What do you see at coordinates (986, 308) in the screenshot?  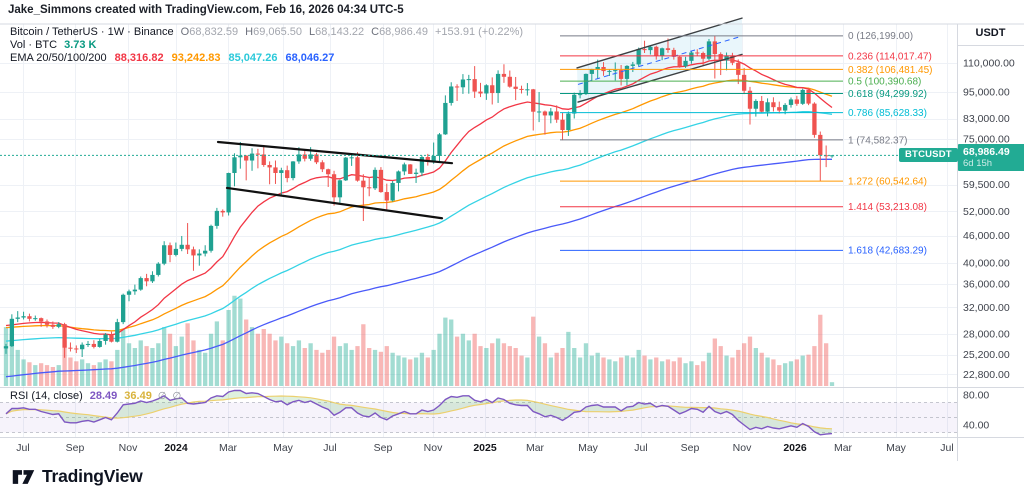 I see `price-tick: 32,000.00` at bounding box center [986, 308].